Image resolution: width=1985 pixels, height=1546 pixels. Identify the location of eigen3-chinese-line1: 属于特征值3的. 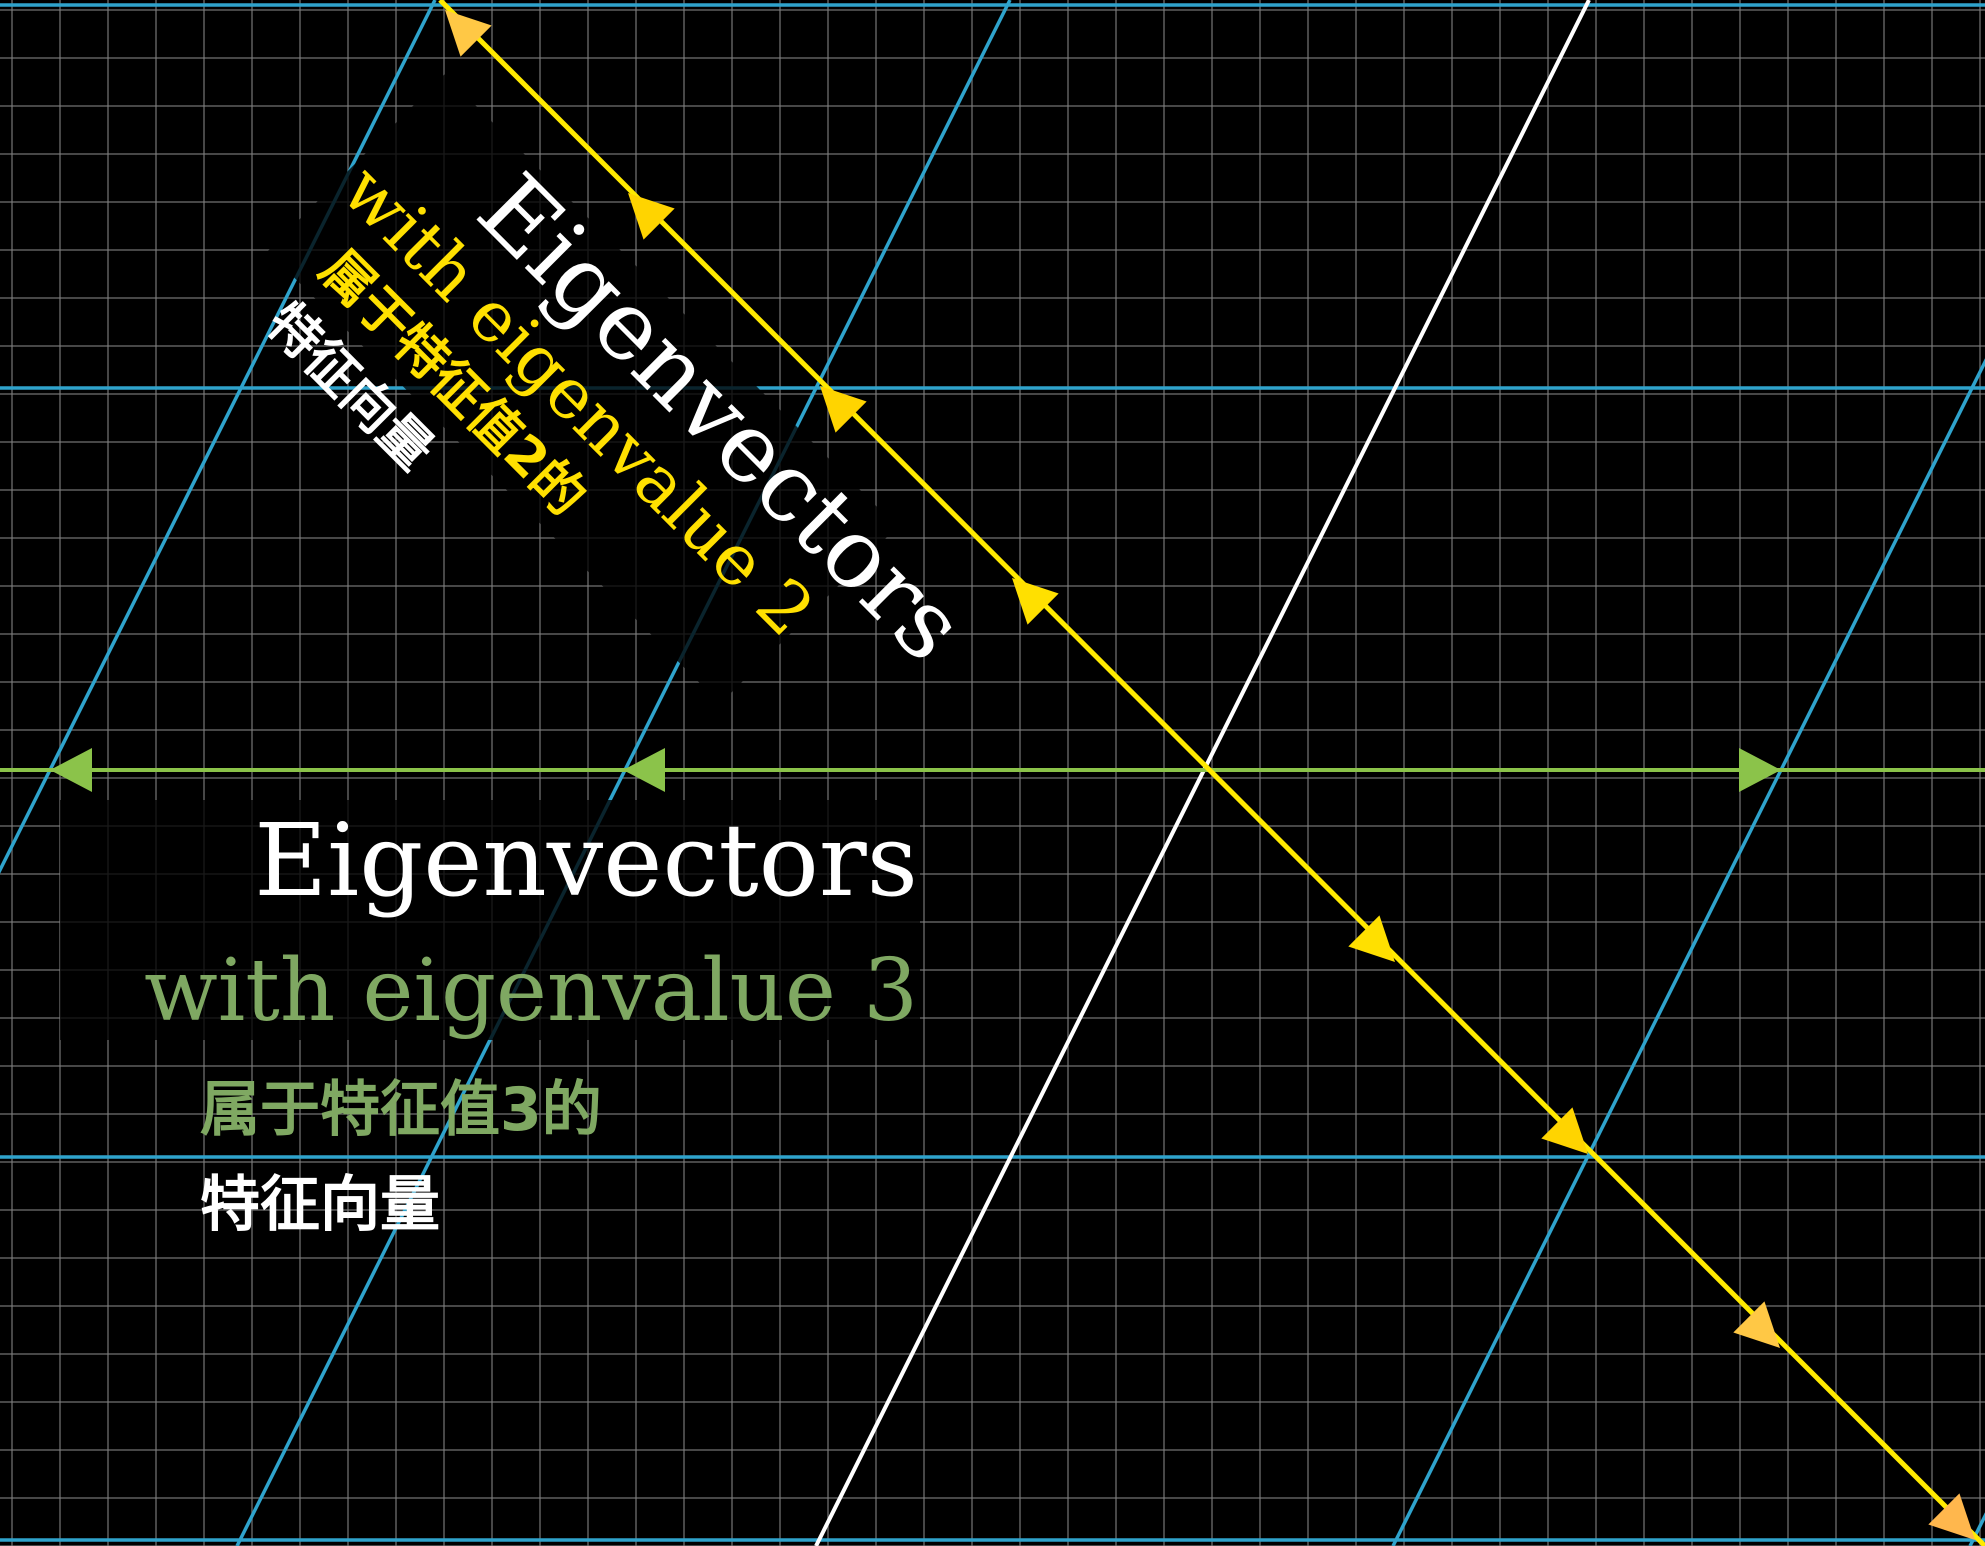
(401, 1110).